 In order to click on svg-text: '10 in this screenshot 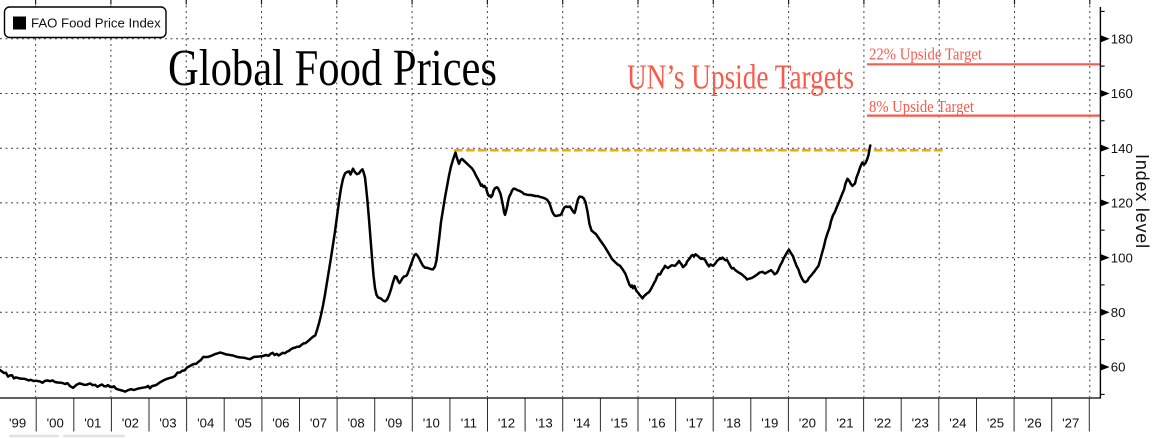, I will do `click(431, 422)`.